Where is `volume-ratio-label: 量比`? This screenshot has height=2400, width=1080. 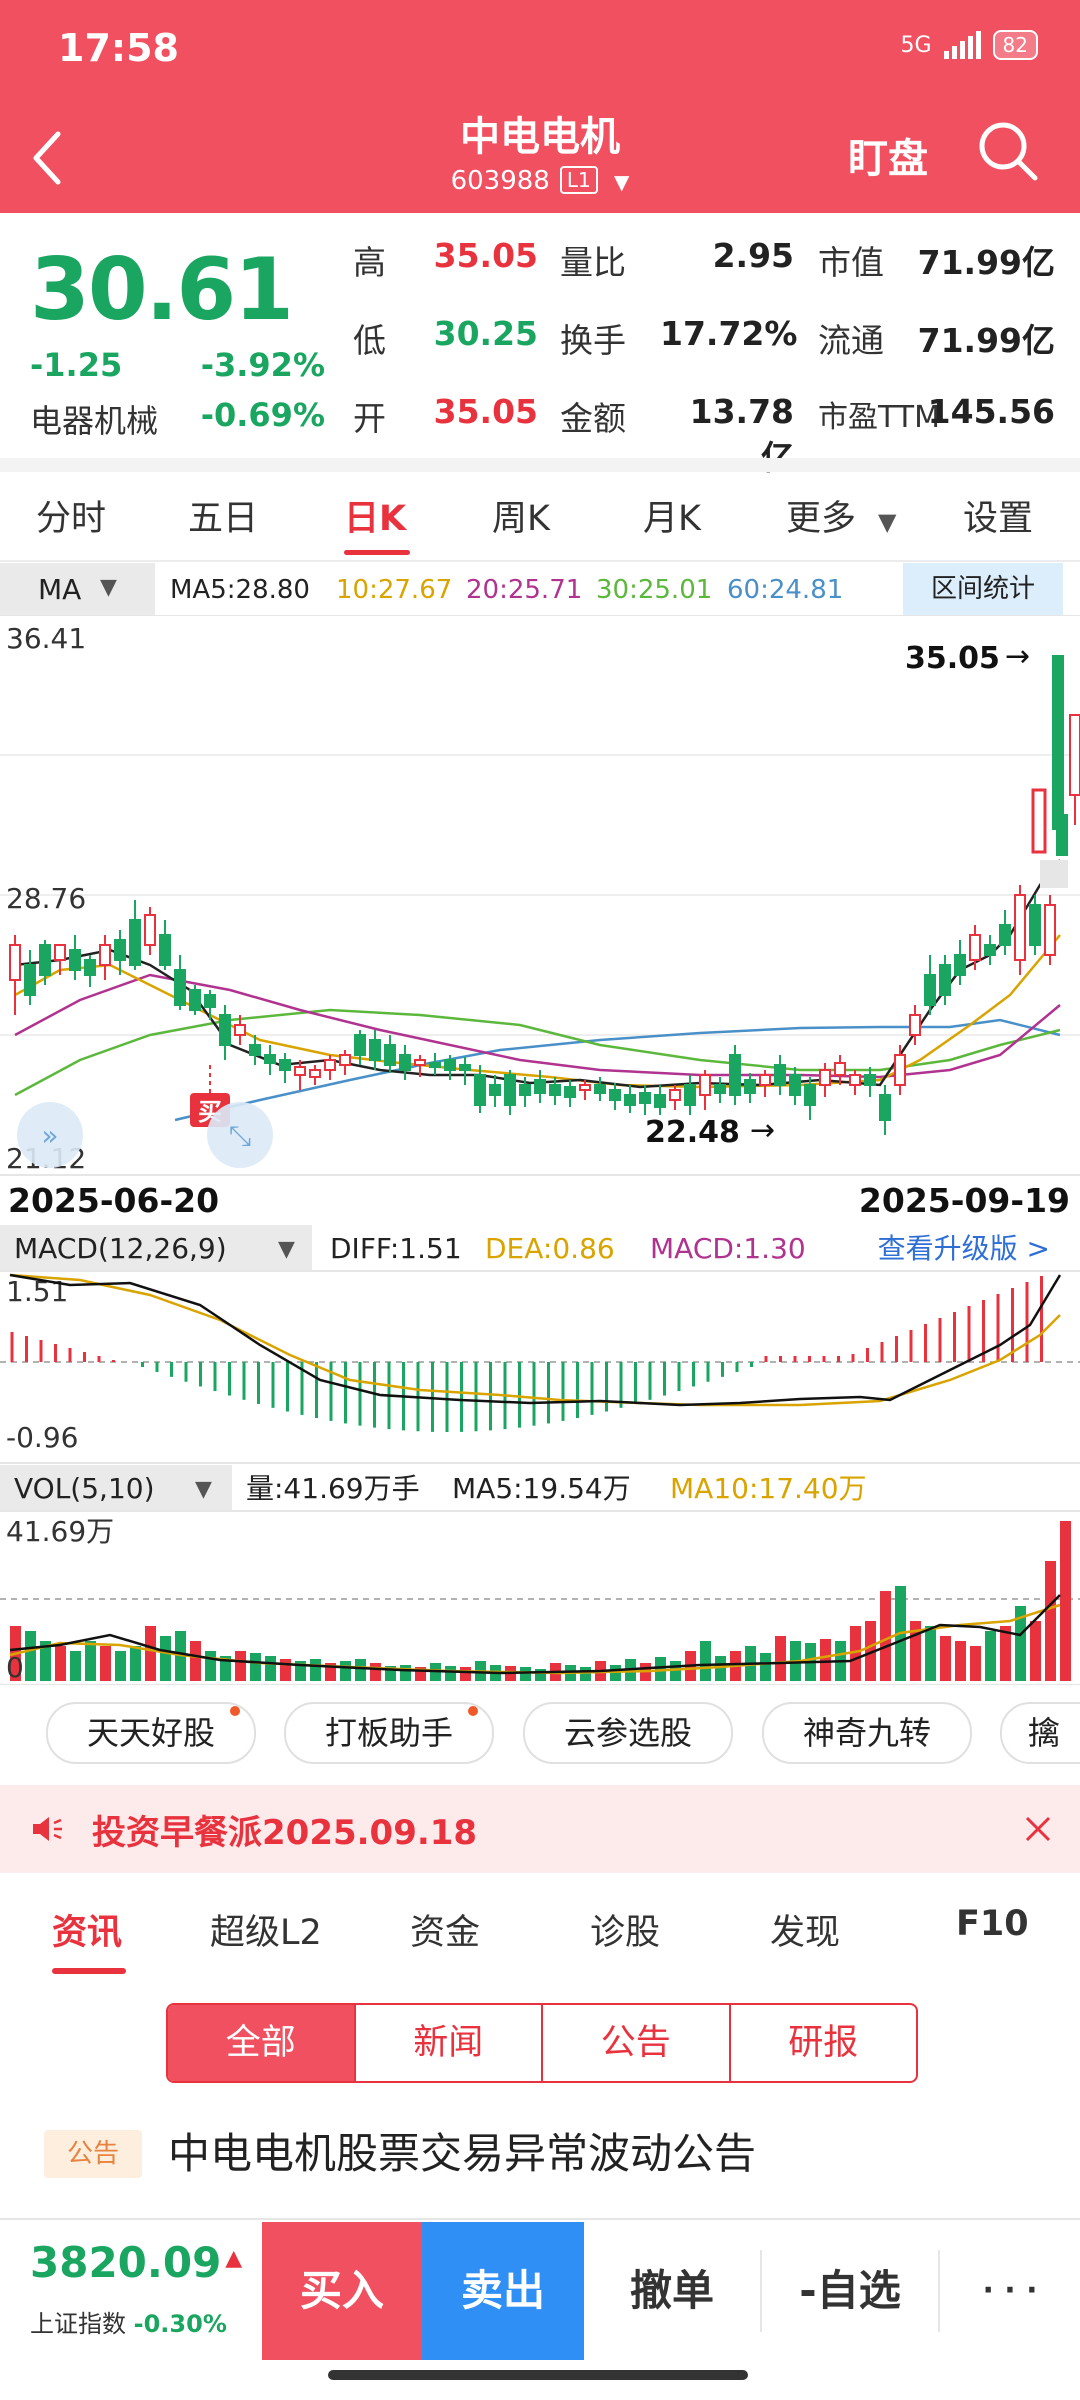
volume-ratio-label: 量比 is located at coordinates (593, 262).